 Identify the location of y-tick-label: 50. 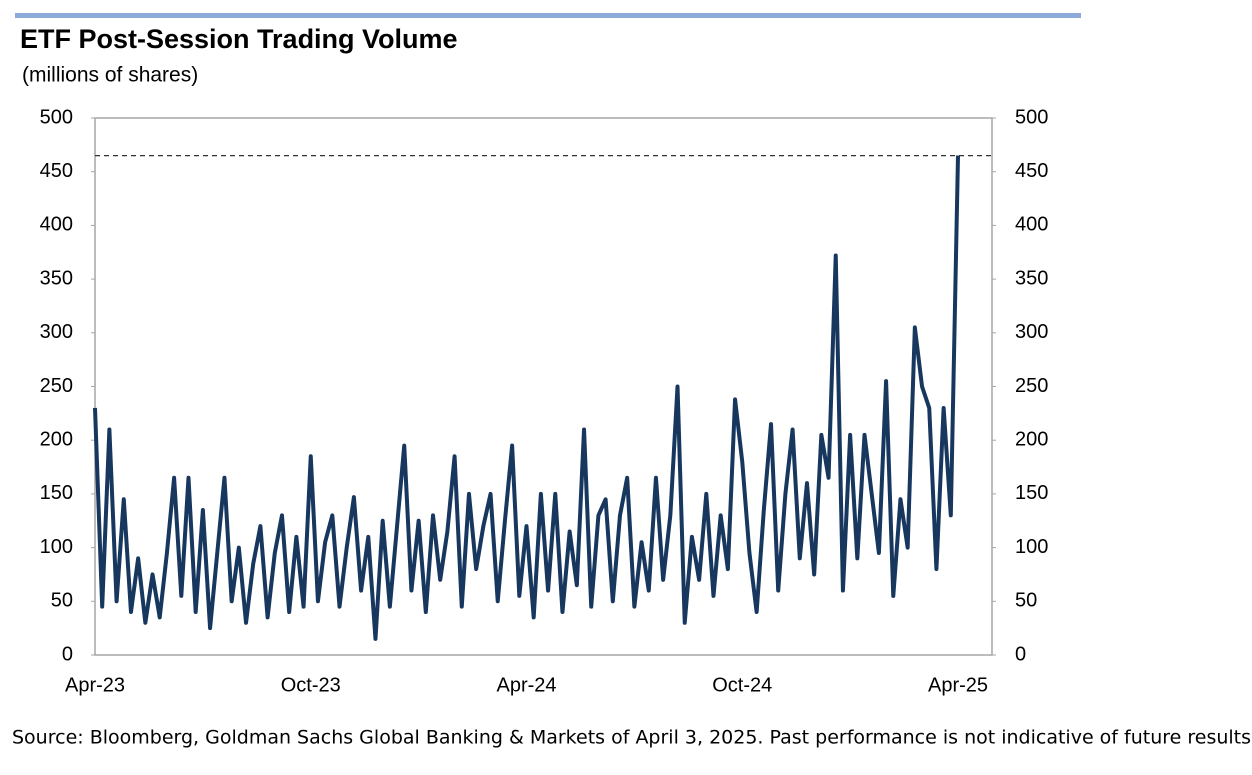
(62, 601).